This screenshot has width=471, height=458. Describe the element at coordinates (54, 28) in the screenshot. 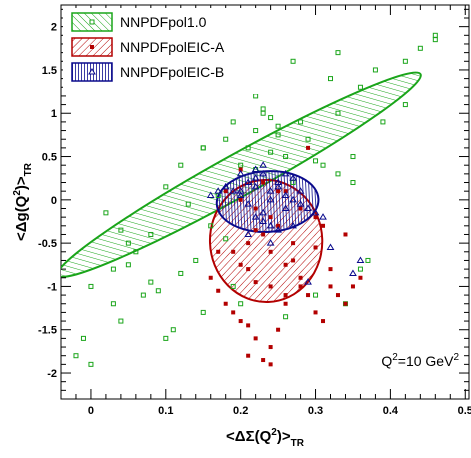

I see `y-tick-label: 2` at that location.